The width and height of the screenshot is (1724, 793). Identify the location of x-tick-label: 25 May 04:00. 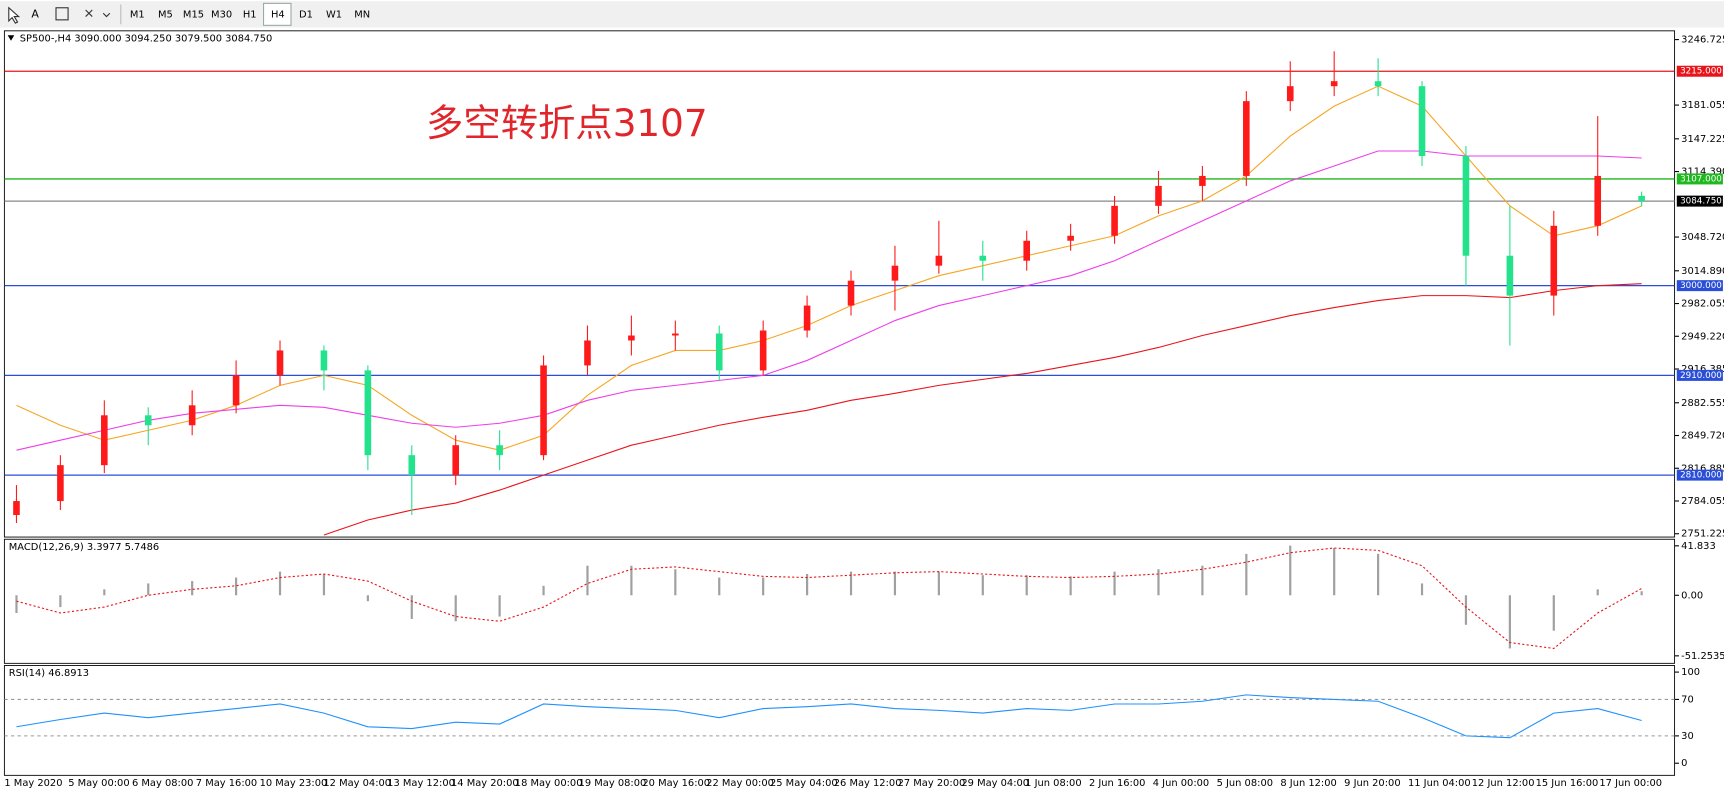
(804, 783).